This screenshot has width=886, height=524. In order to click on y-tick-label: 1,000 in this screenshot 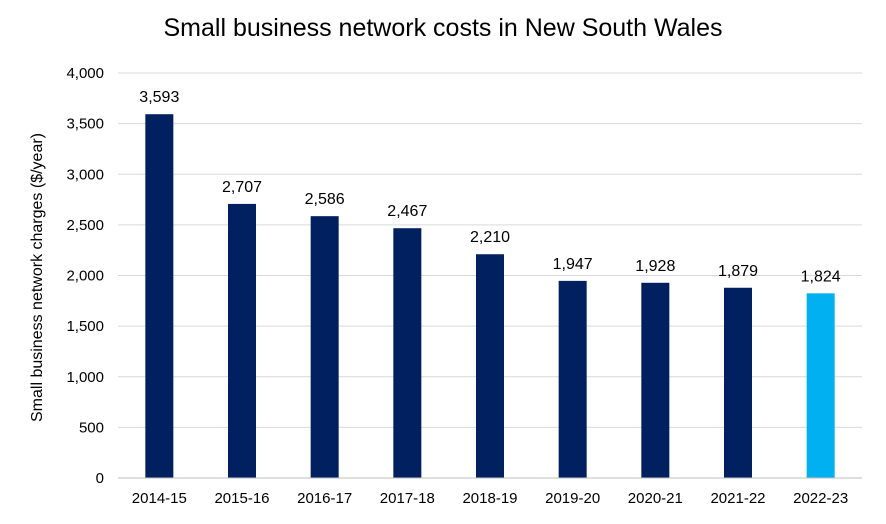, I will do `click(85, 377)`.